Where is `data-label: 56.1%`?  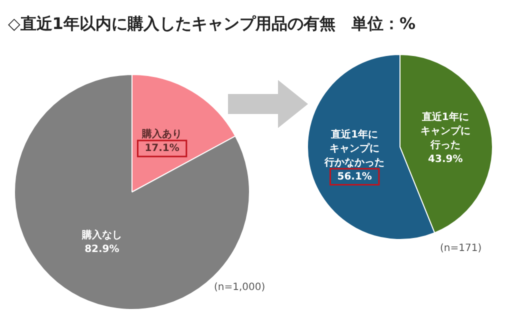 data-label: 56.1% is located at coordinates (354, 176).